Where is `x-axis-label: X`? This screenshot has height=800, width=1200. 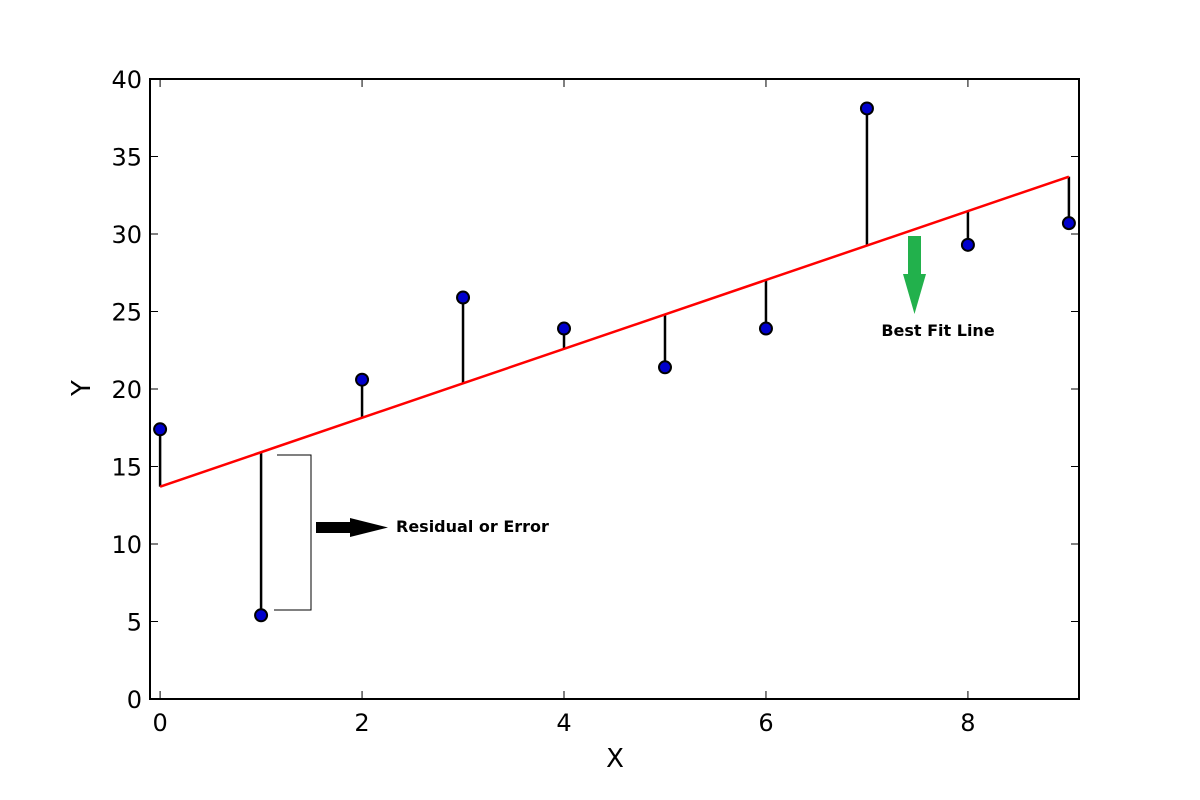 x-axis-label: X is located at coordinates (615, 759).